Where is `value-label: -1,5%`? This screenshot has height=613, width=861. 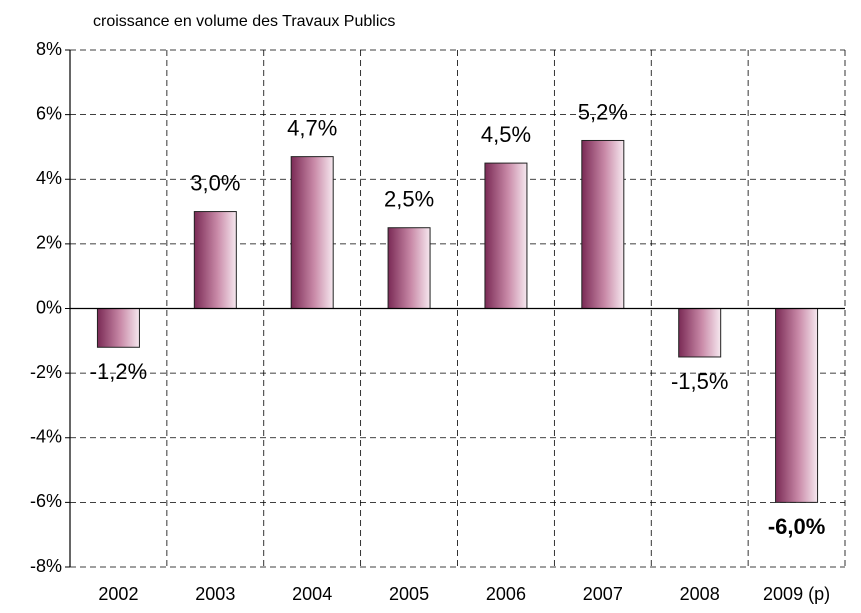 value-label: -1,5% is located at coordinates (699, 381).